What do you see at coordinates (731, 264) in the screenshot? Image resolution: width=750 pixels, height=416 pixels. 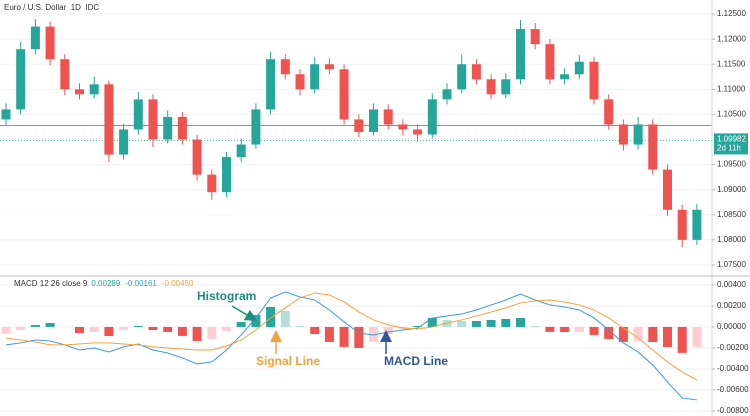 I see `y-tick-label: 1.07500` at bounding box center [731, 264].